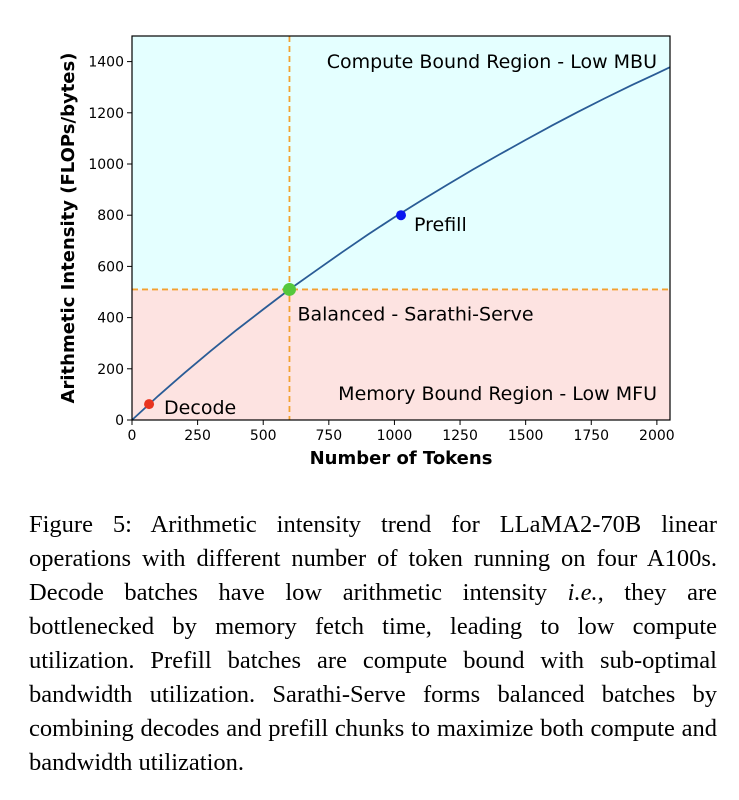  Describe the element at coordinates (460, 436) in the screenshot. I see `x-tick-label: 1250` at that location.